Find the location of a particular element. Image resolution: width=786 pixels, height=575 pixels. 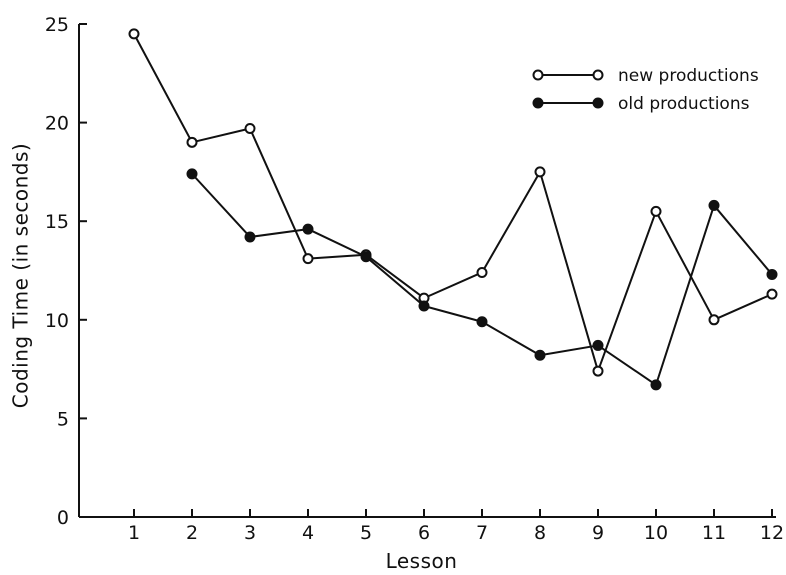

y-axis-title: Coding Time (in seconds) is located at coordinates (21, 275).